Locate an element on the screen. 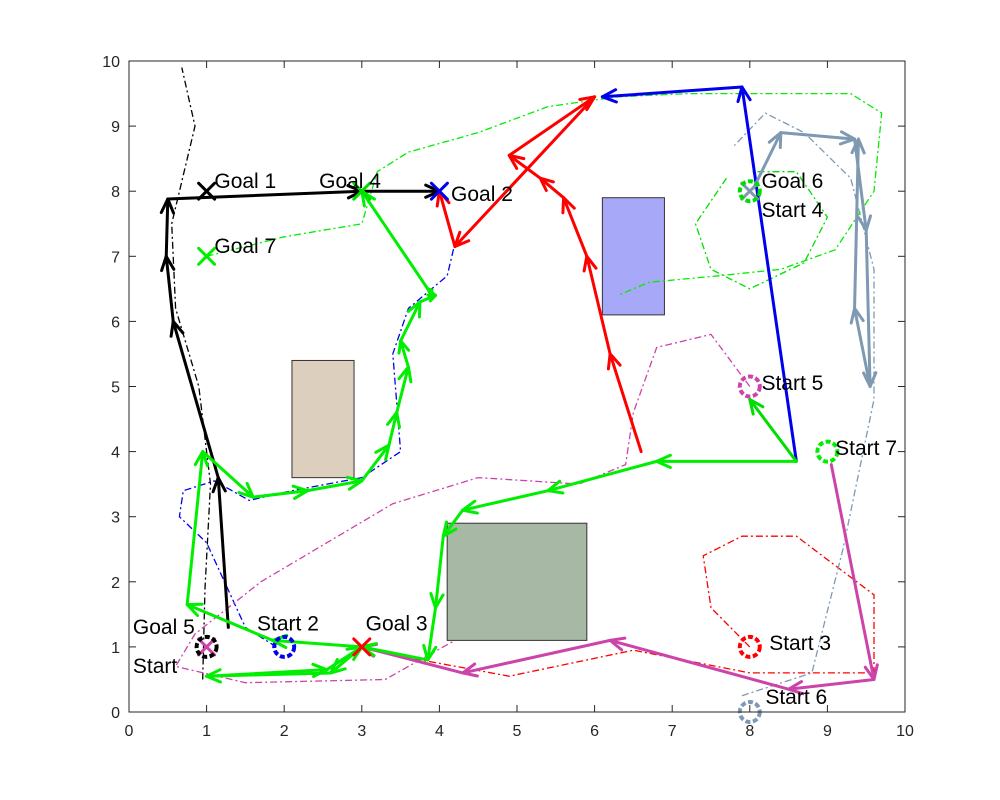 The width and height of the screenshot is (1000, 800). y-tick-label: 5 is located at coordinates (115, 388).